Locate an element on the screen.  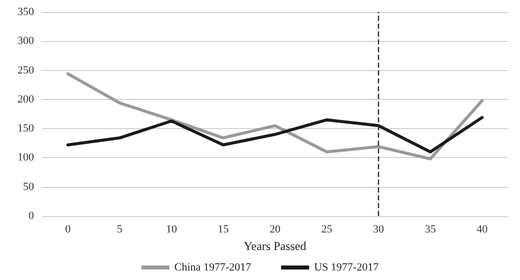
y-tick-label: 300 is located at coordinates (26, 41).